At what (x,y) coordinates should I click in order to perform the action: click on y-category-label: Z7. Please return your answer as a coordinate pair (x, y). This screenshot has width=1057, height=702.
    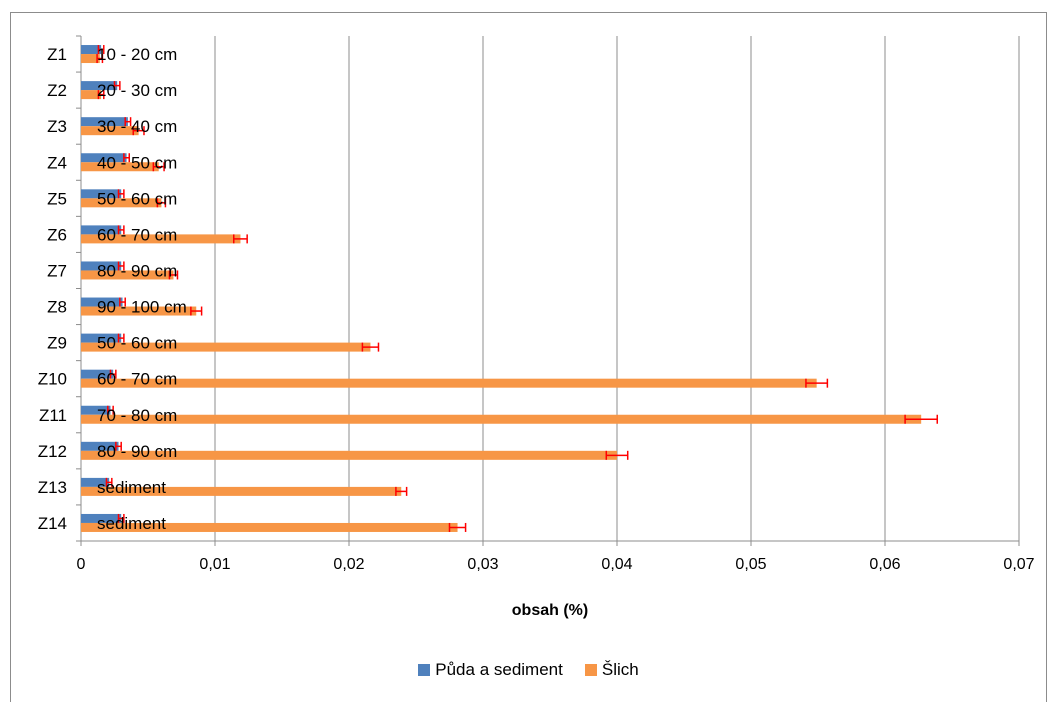
    Looking at the image, I should click on (57, 270).